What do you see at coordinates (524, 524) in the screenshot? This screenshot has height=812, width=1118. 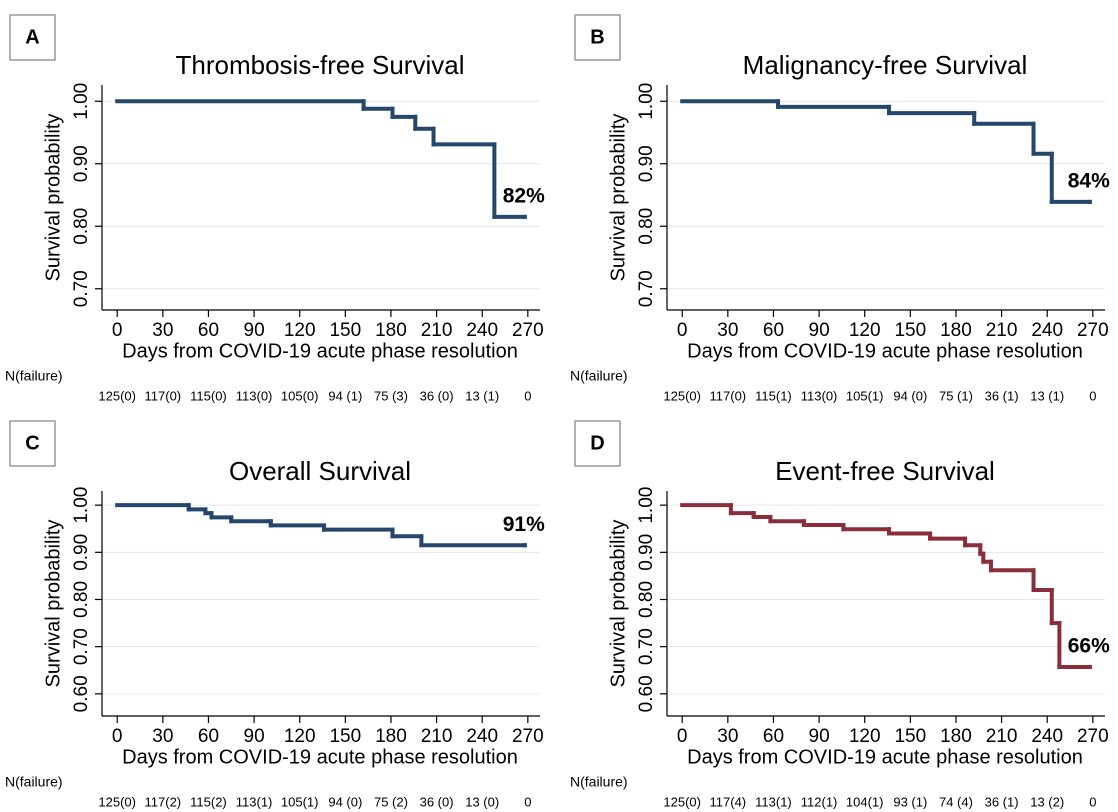 I see `annotation: 91%` at bounding box center [524, 524].